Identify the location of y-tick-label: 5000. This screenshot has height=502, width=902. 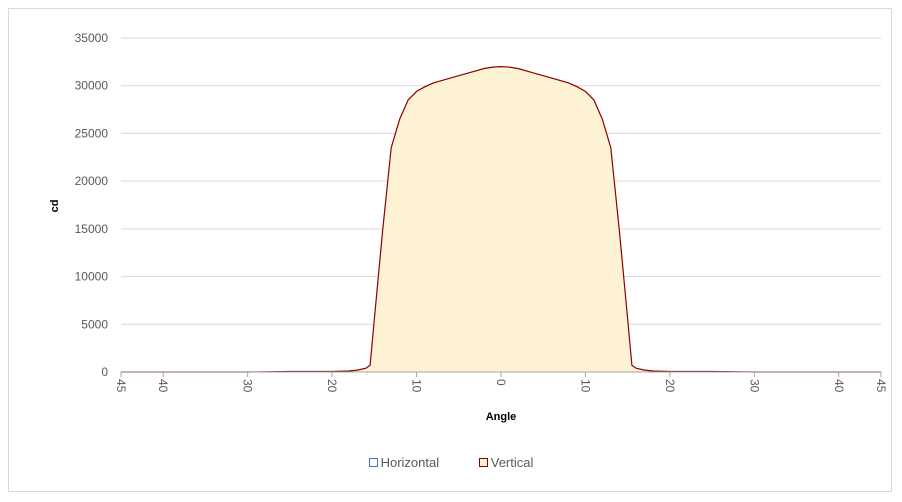
(94, 324).